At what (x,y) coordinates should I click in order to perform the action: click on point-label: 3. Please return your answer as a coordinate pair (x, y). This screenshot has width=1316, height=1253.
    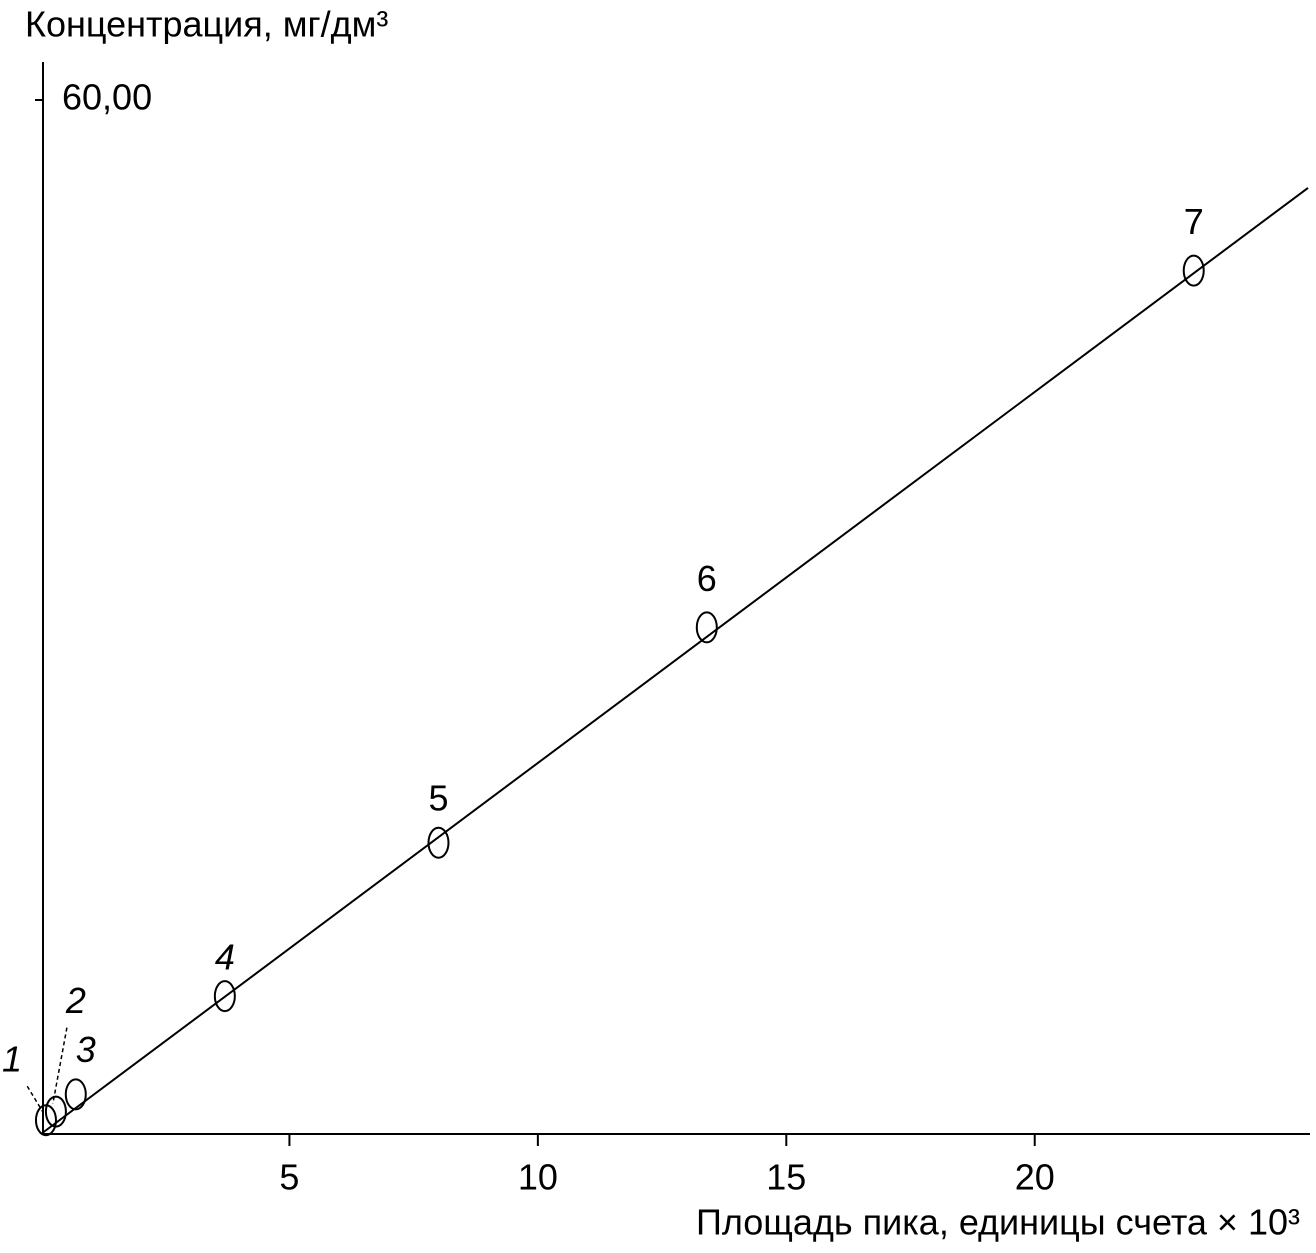
    Looking at the image, I should click on (86, 1049).